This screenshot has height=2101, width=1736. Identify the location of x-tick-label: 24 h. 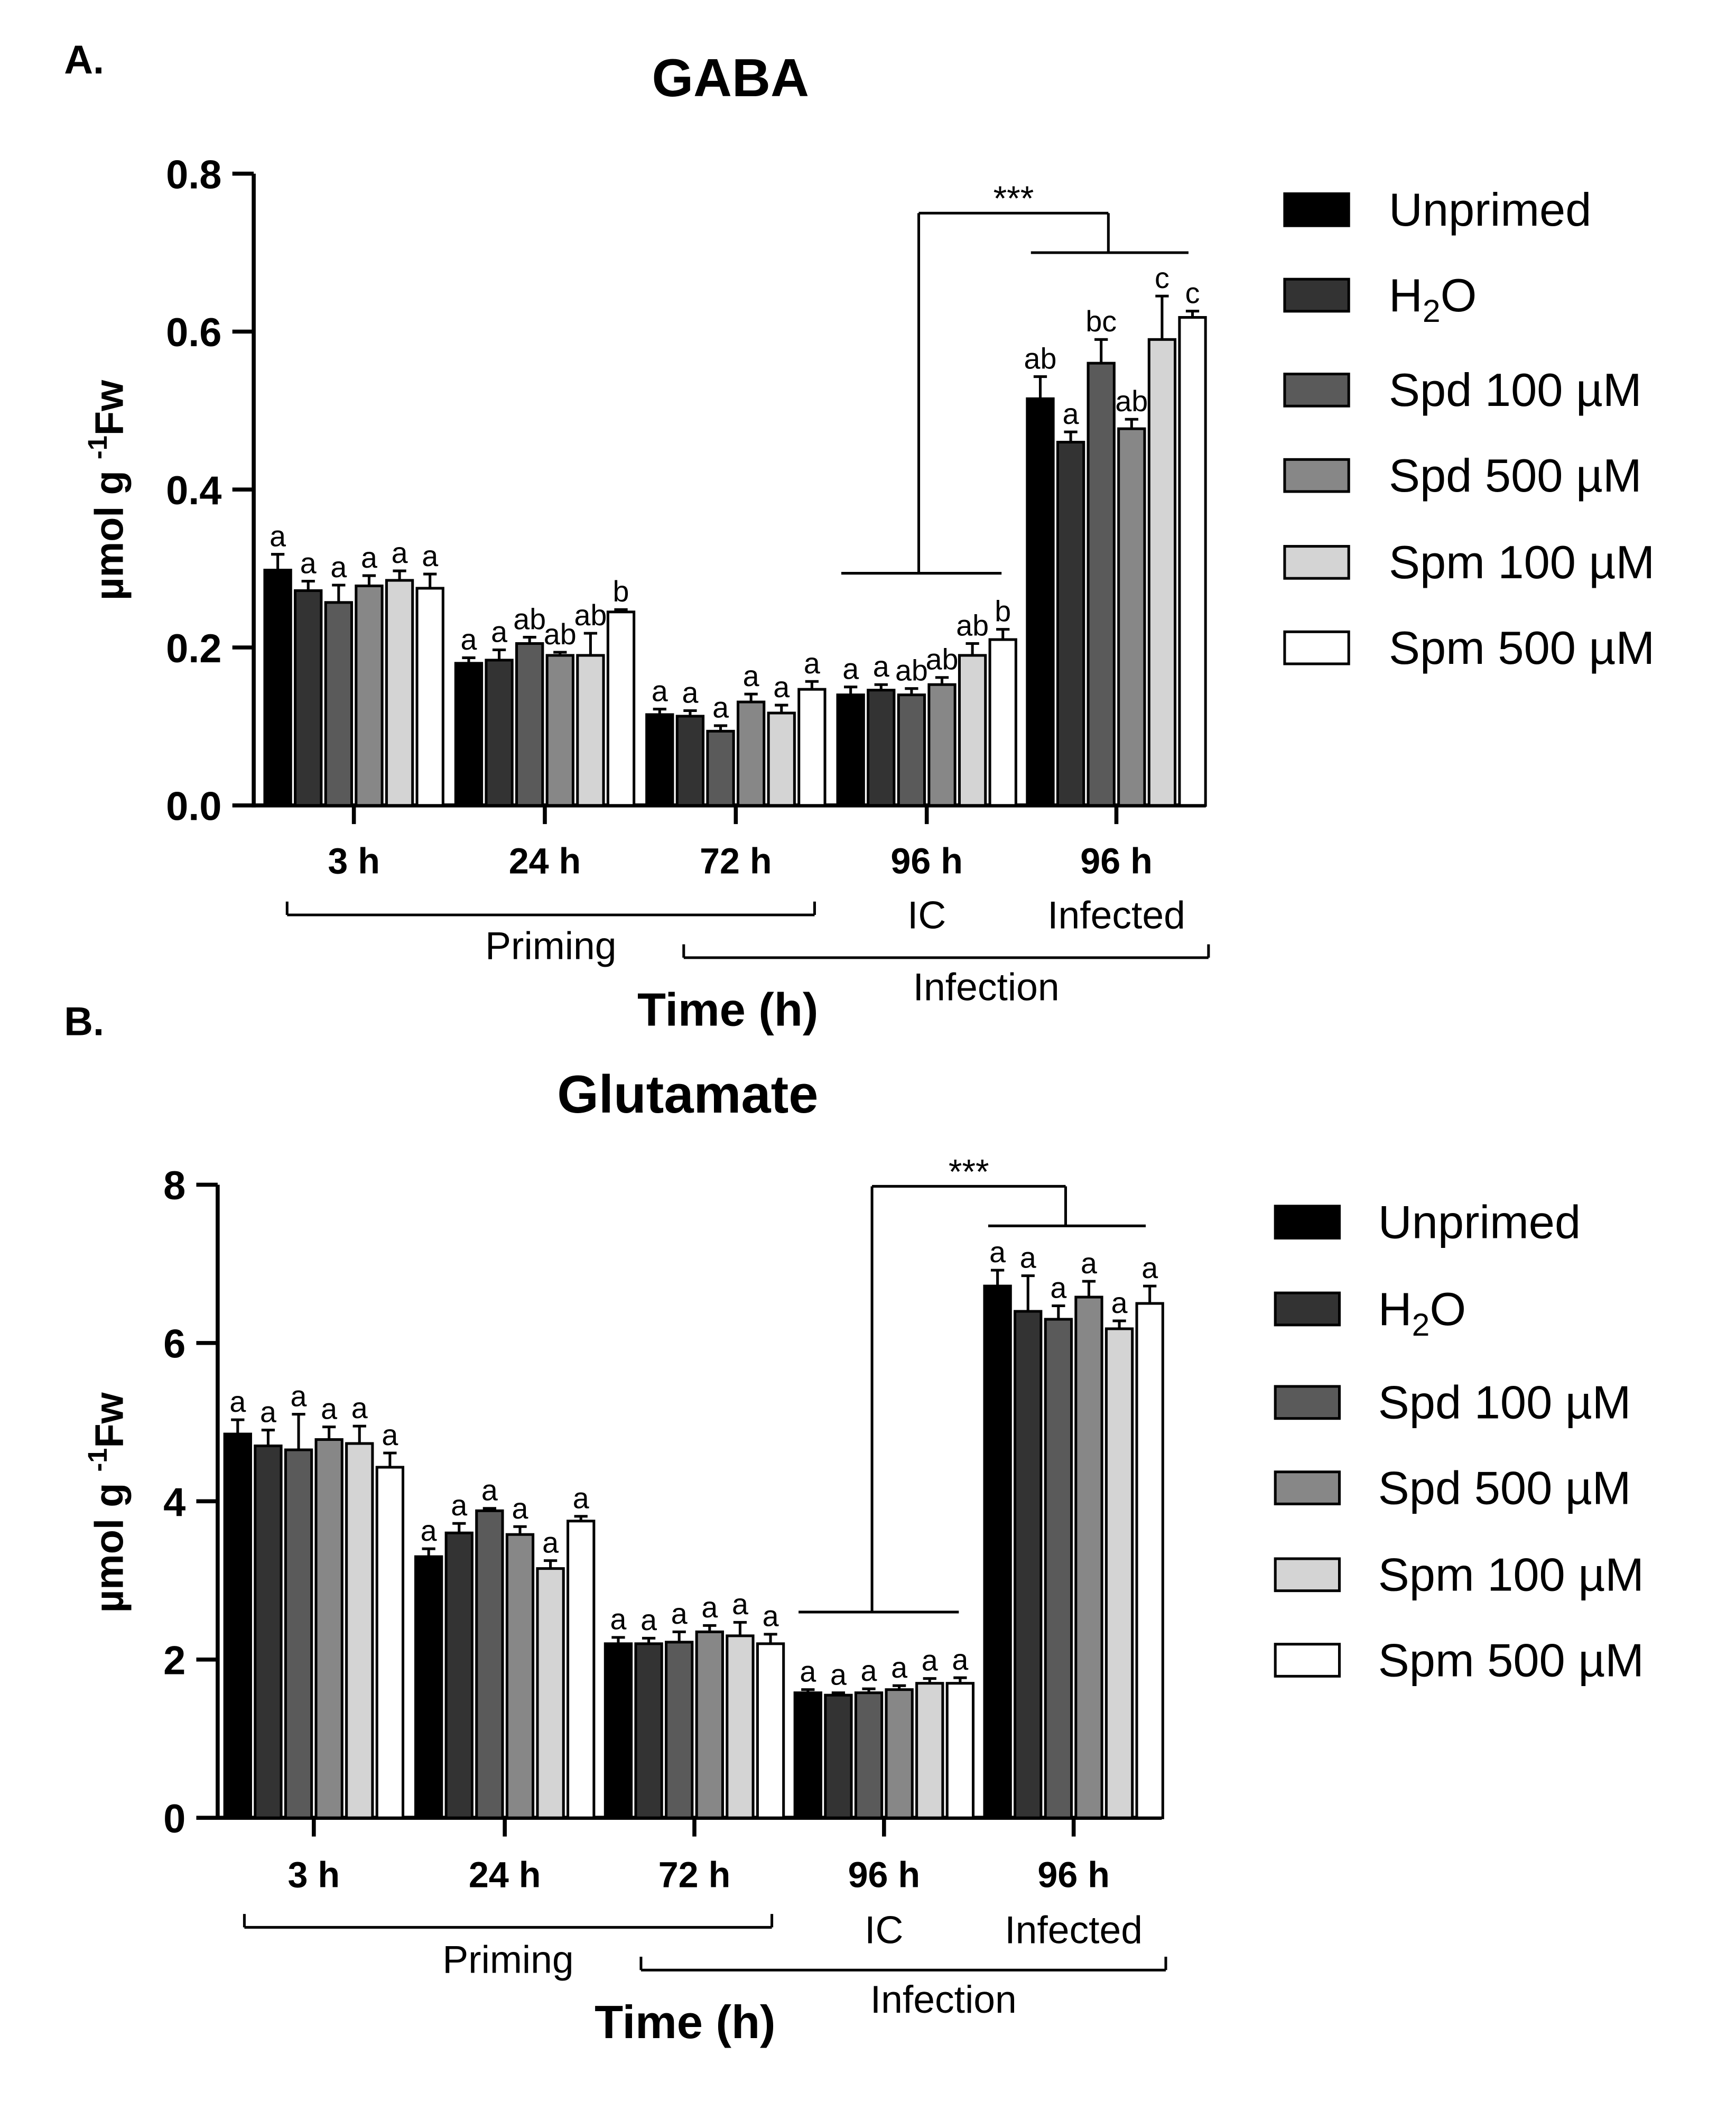
(545, 861).